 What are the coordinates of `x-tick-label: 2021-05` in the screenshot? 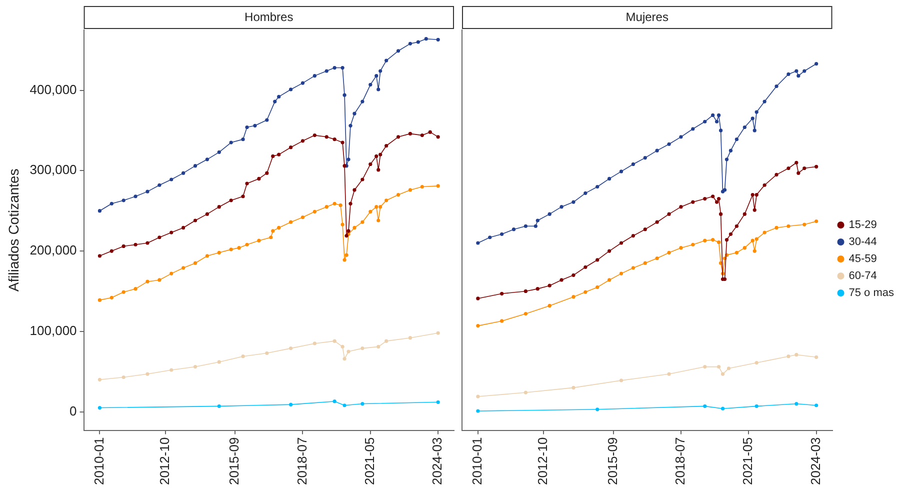 It's located at (369, 461).